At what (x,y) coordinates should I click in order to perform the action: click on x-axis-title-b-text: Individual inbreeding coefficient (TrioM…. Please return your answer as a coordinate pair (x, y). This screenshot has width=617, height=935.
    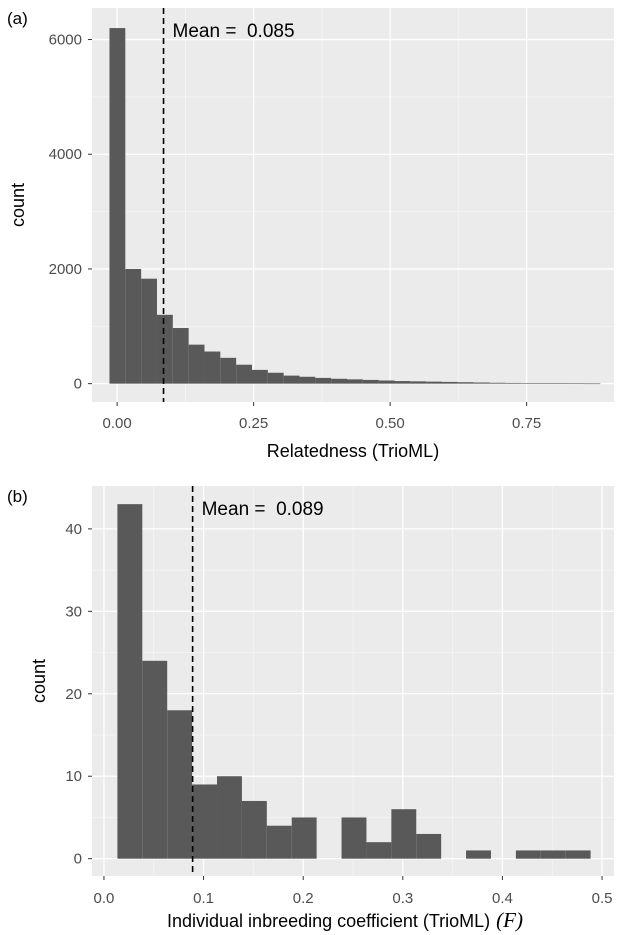
    Looking at the image, I should click on (328, 921).